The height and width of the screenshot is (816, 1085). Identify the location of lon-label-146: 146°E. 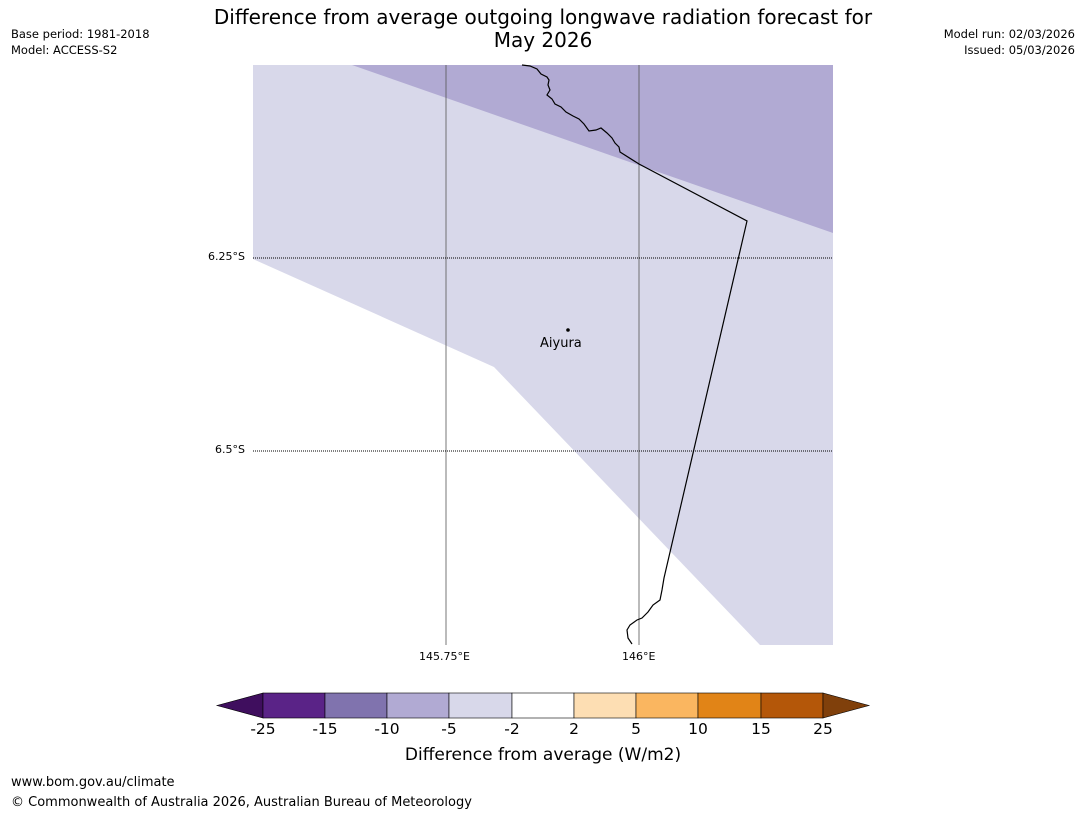
(639, 656).